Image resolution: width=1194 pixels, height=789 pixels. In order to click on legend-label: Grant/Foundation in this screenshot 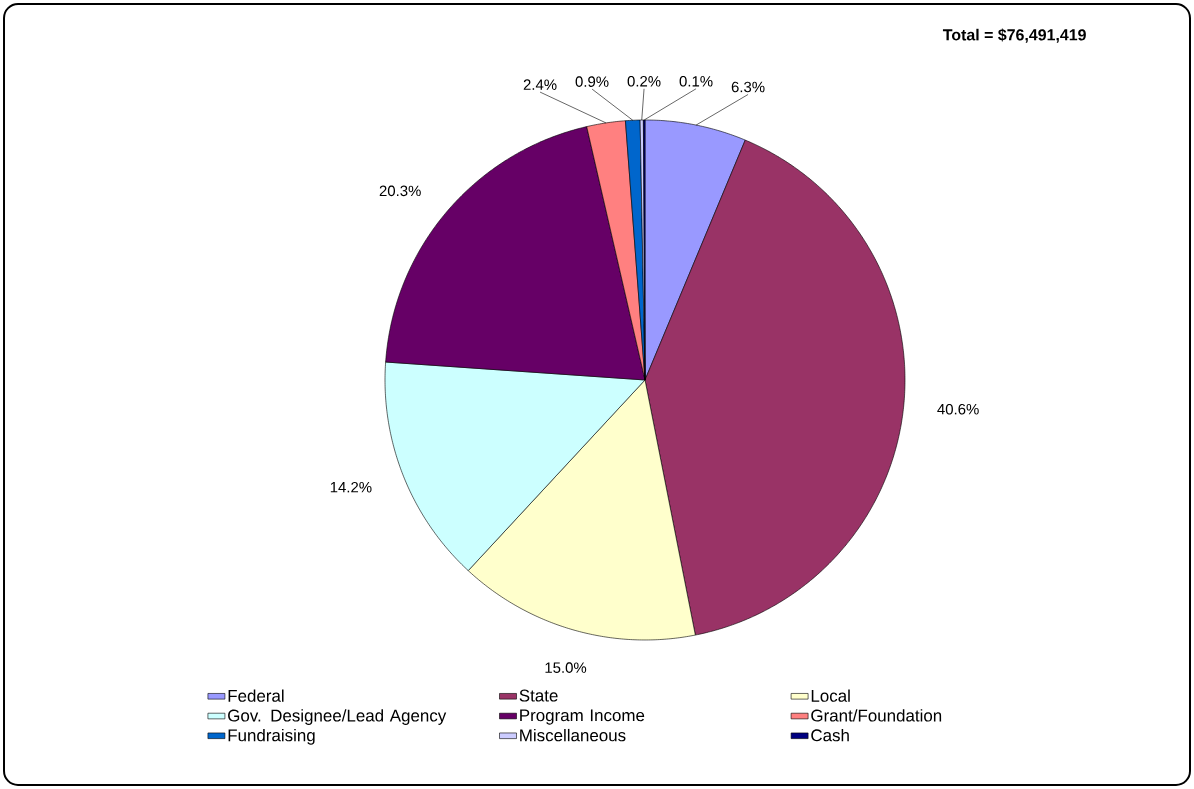, I will do `click(876, 715)`.